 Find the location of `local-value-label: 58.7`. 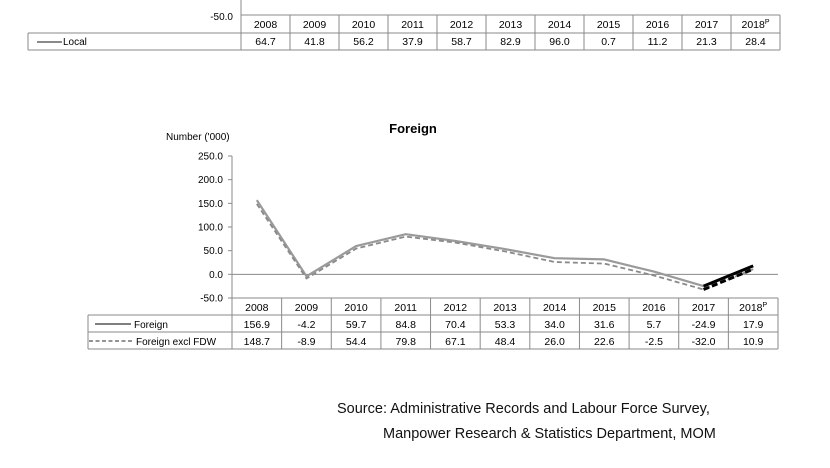

local-value-label: 58.7 is located at coordinates (461, 42).